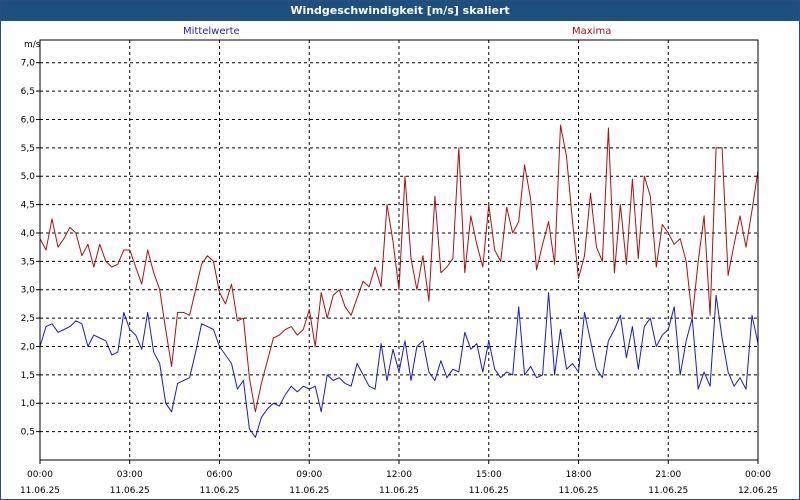  I want to click on x-tick-time: 09:00, so click(309, 475).